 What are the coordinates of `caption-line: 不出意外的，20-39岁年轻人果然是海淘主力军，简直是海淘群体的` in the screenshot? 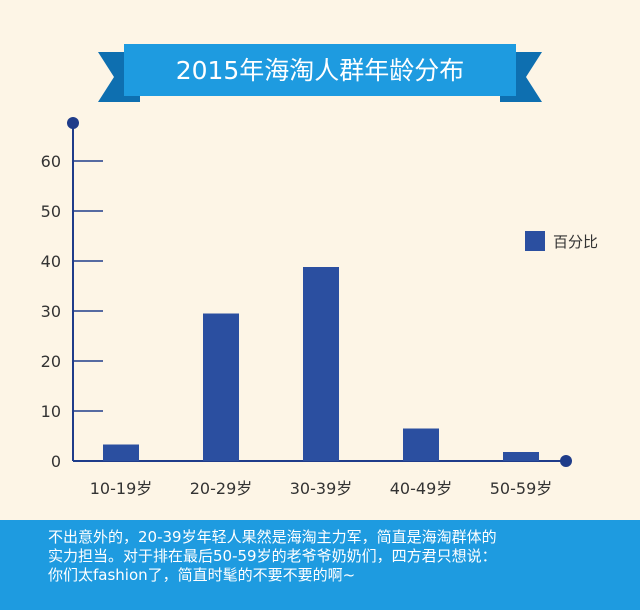 It's located at (272, 537).